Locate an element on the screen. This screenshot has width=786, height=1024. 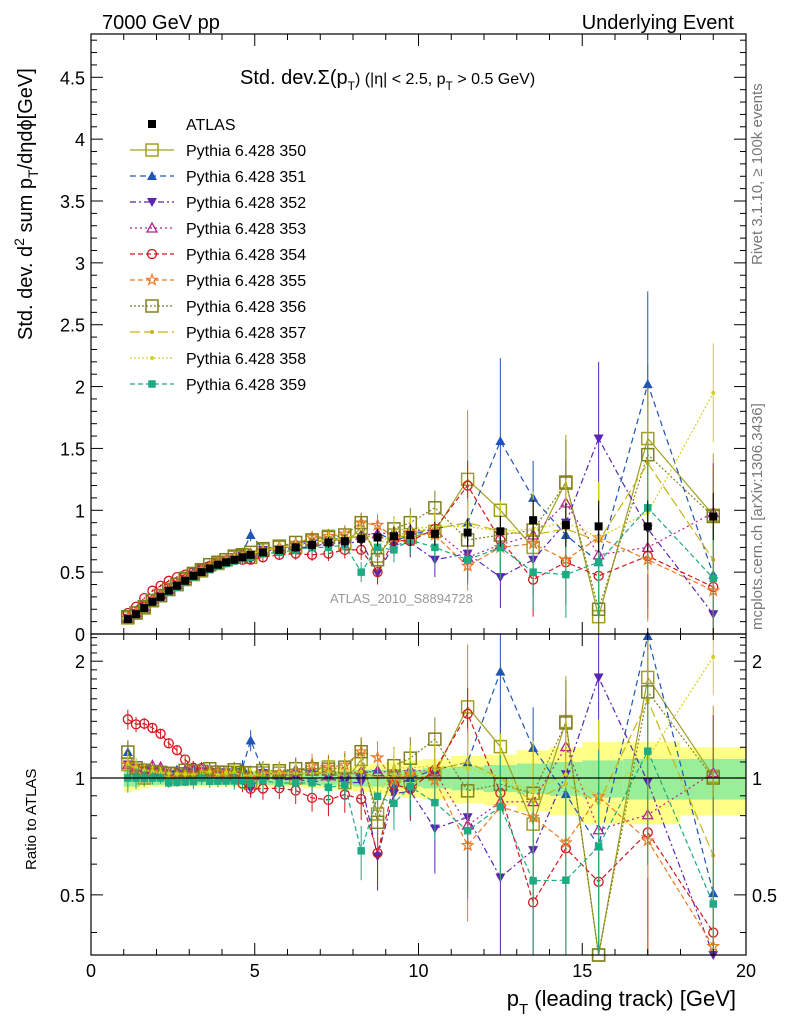
chart-title: Std. dev.Σ(pT) (|η| < 2.5, pT > 0.5 GeV) is located at coordinates (387, 80).